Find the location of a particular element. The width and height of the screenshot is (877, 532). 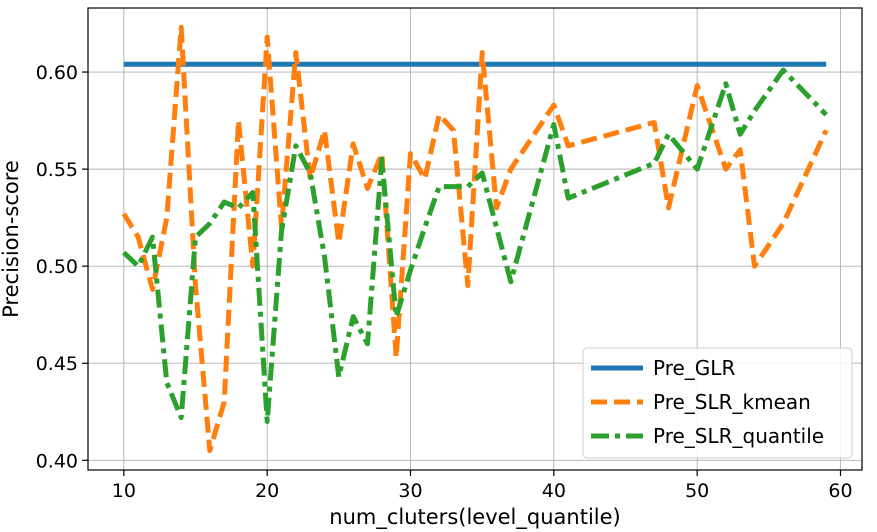

legend-box is located at coordinates (717, 403).